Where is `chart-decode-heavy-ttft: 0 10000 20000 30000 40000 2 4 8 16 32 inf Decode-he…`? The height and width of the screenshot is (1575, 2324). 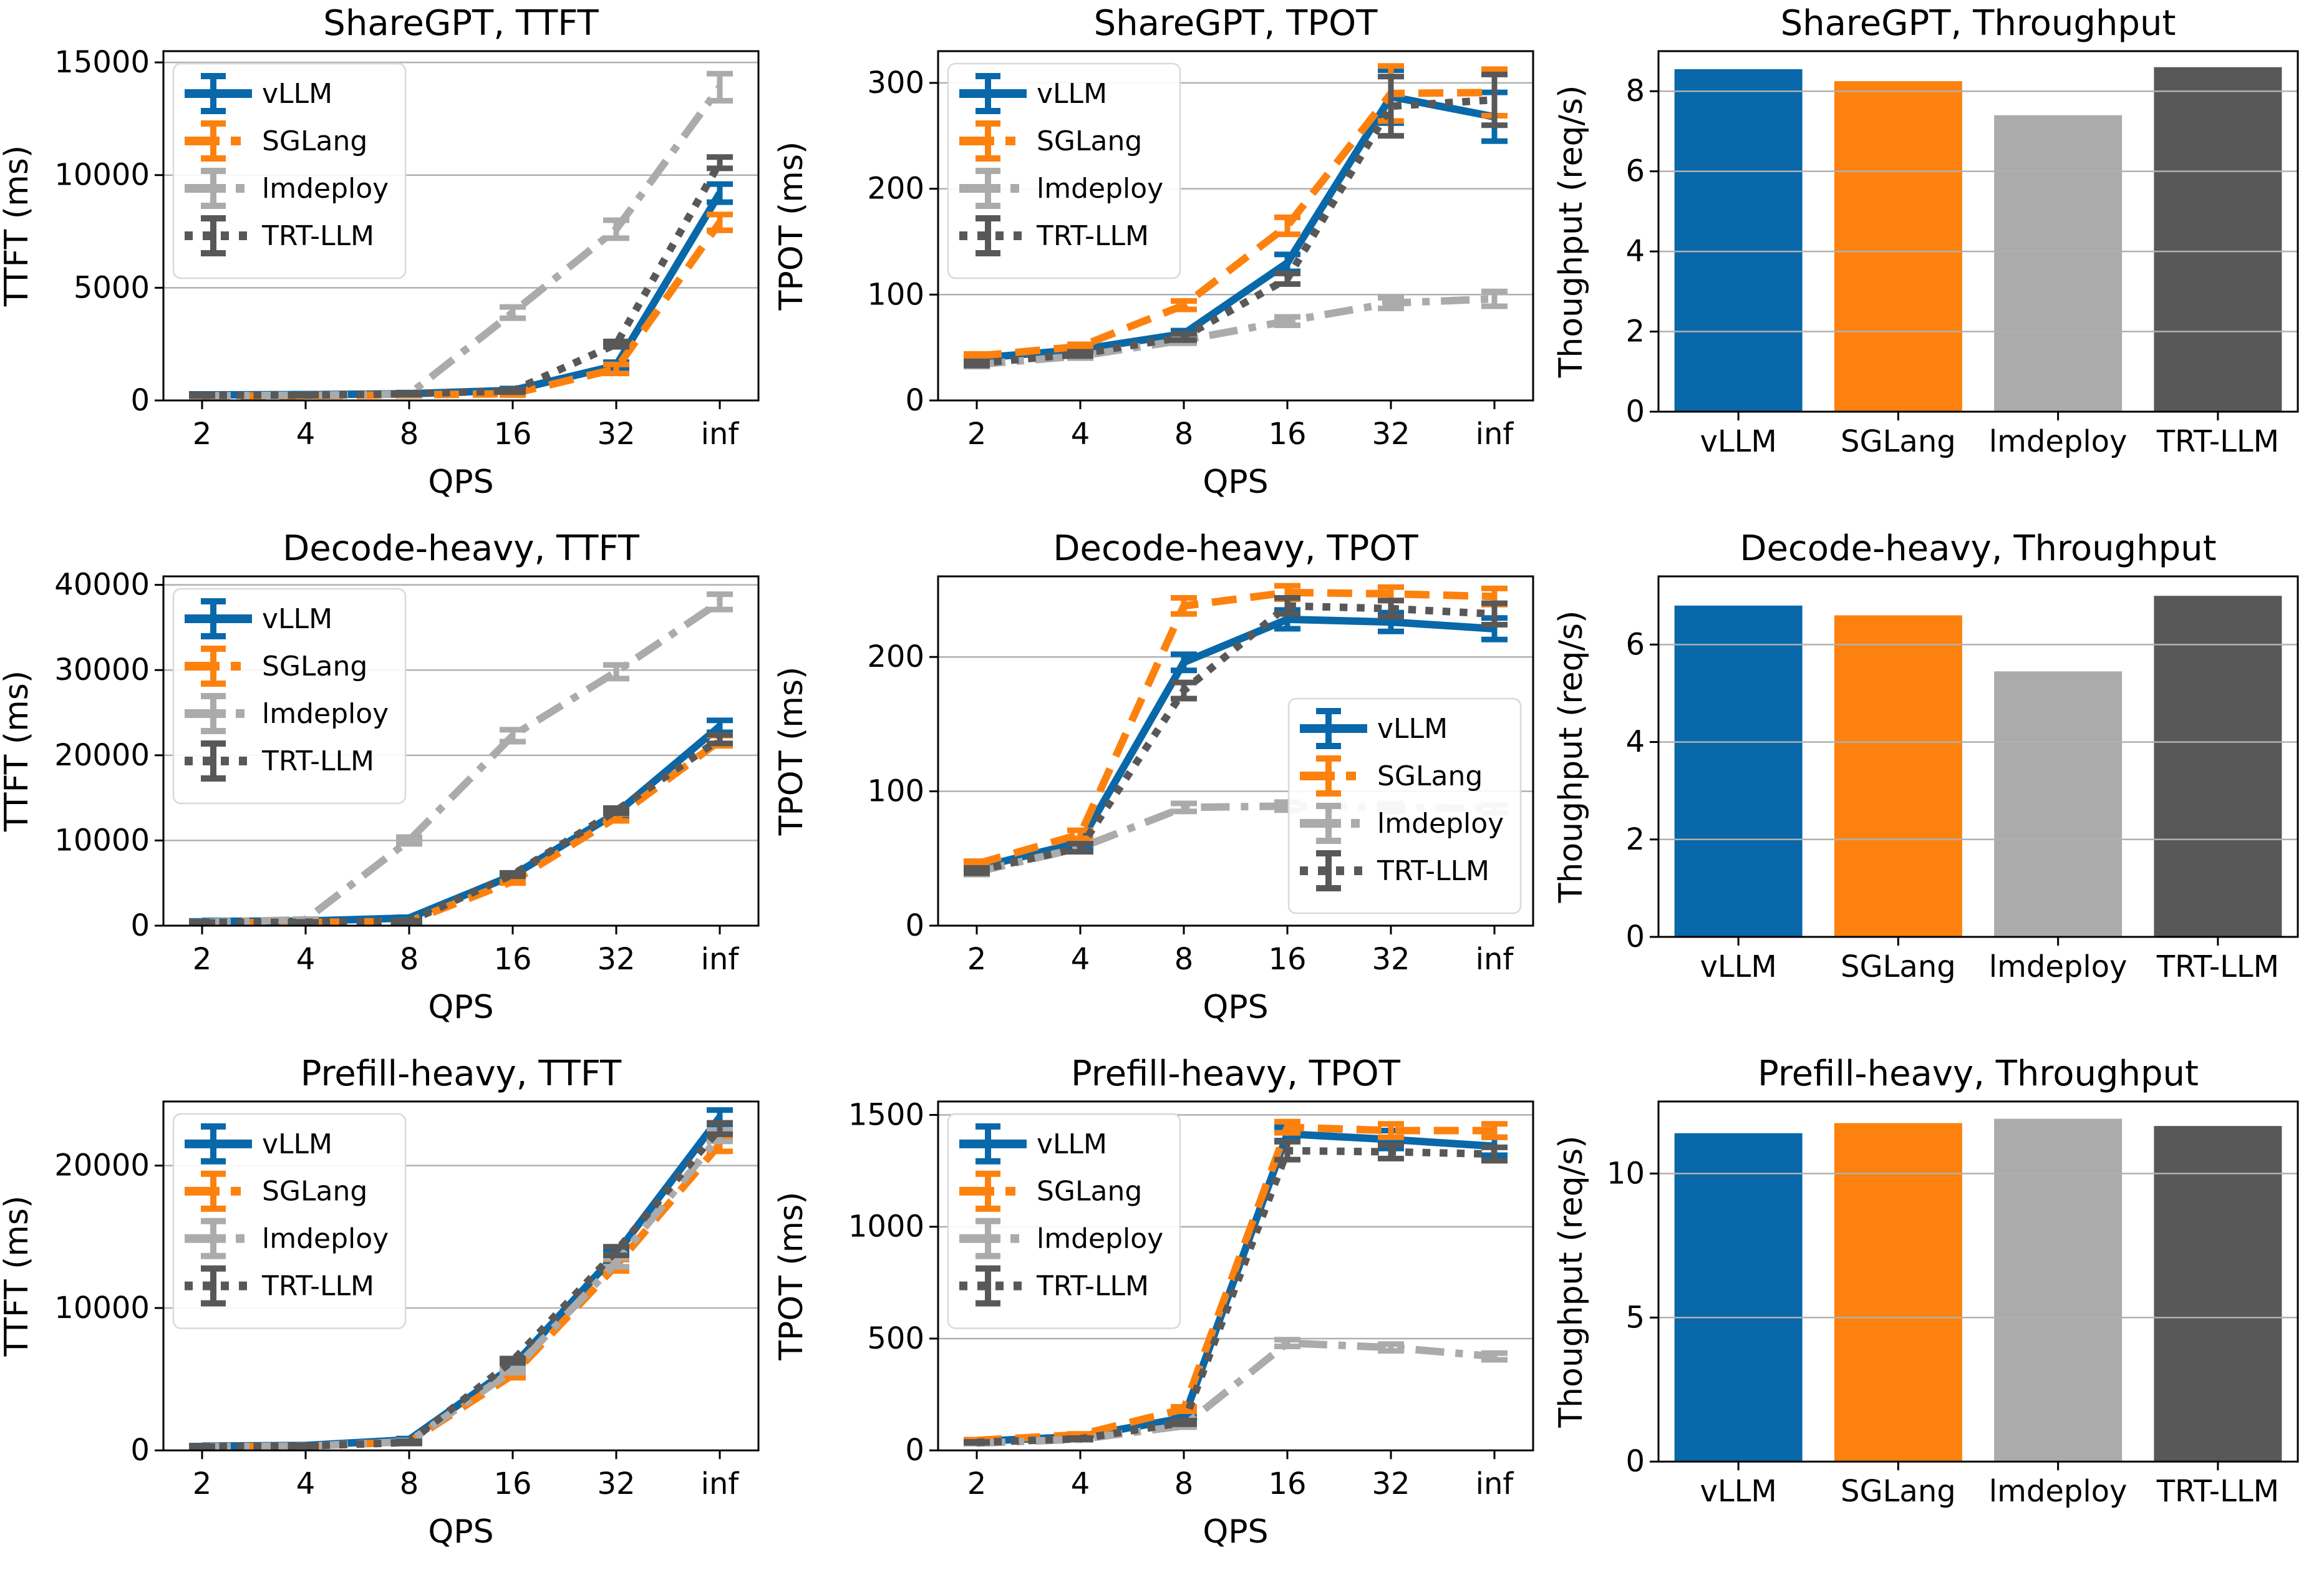 chart-decode-heavy-ttft: 0 10000 20000 30000 40000 2 4 8 16 32 inf Decode-he… is located at coordinates (387, 787).